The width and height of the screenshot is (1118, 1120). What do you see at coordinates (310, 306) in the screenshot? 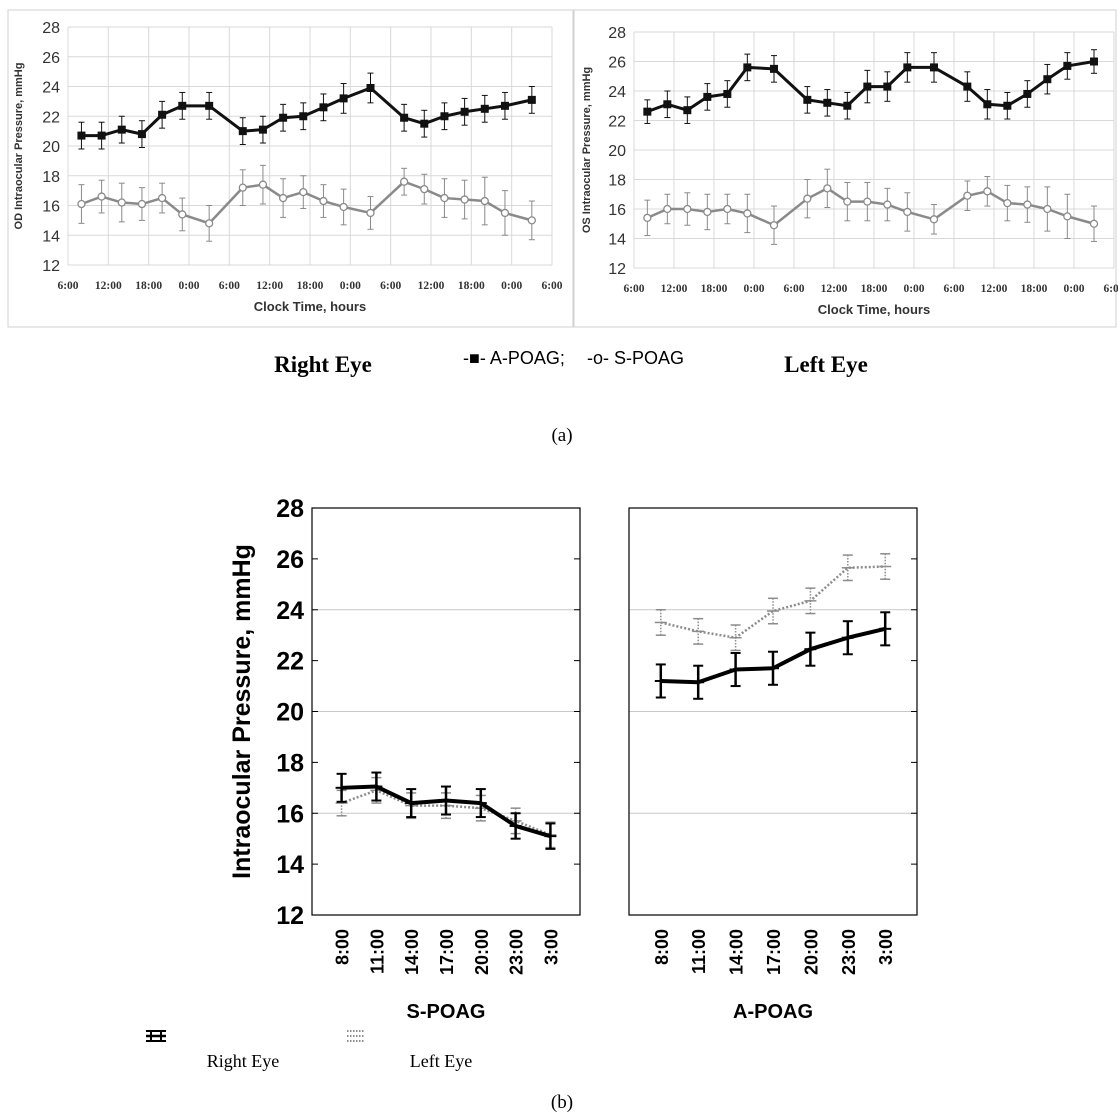
I see `x-axis-title: Clock Time, hours` at bounding box center [310, 306].